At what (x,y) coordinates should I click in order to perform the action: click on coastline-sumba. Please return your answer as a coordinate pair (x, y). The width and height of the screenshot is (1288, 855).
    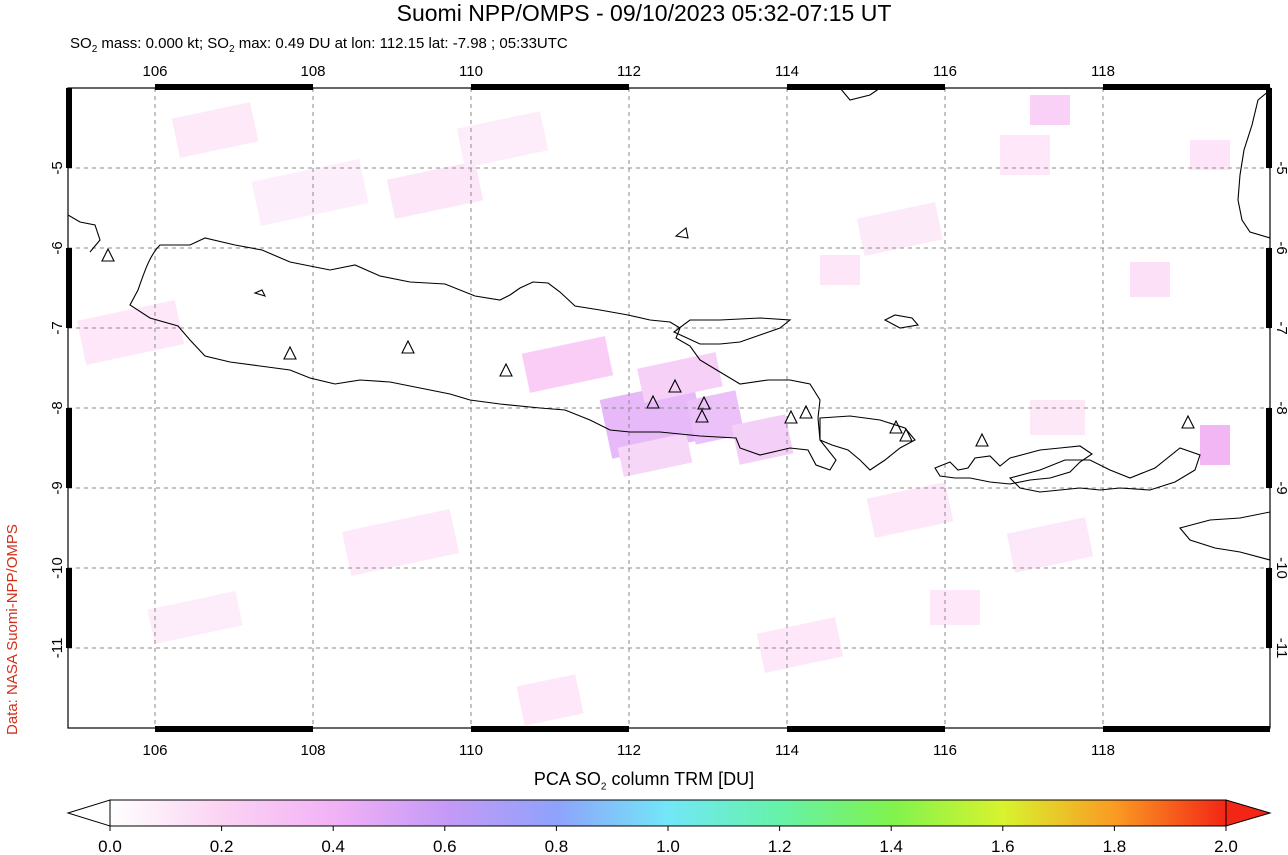
    Looking at the image, I should click on (1224, 536).